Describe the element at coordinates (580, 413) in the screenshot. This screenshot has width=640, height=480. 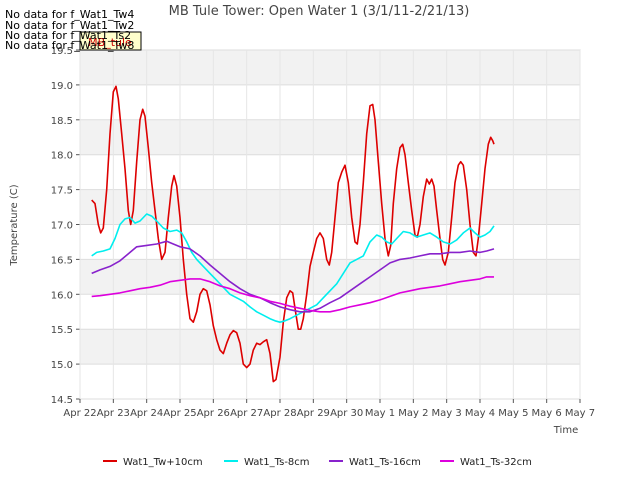
I see `x-tick-label: May 7` at that location.